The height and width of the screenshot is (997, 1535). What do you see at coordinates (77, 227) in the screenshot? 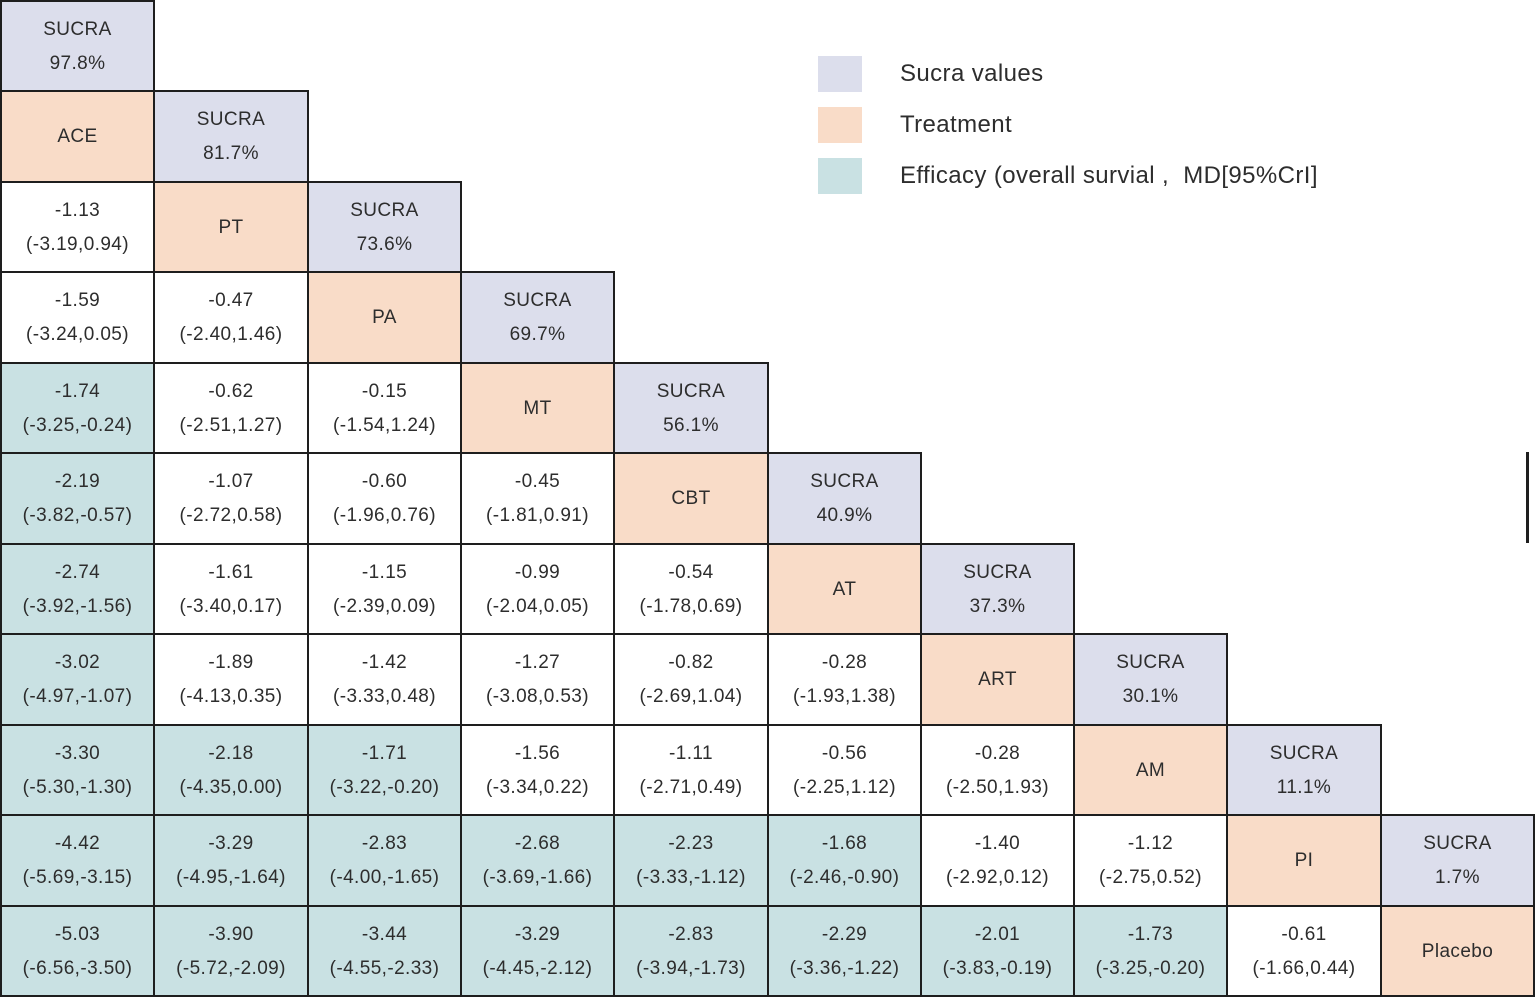
I see `comparison-cell: -1.13 (-3.19,0.94)` at bounding box center [77, 227].